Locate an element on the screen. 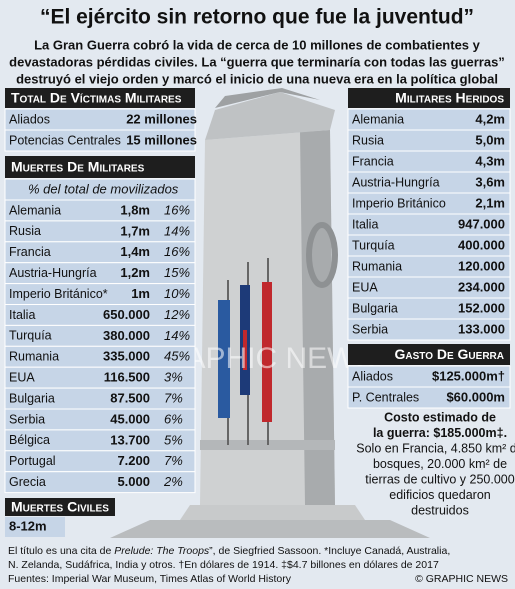 Image resolution: width=515 pixels, height=589 pixels. cost-text: Solo en Francia, 4.850 km² de is located at coordinates (435, 448).